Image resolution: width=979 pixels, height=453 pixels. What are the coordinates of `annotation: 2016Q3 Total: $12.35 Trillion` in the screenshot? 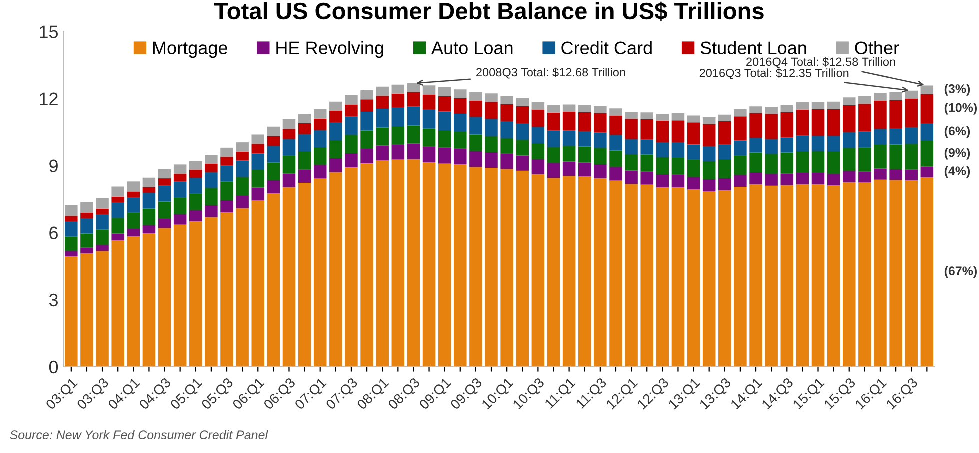 It's located at (774, 74).